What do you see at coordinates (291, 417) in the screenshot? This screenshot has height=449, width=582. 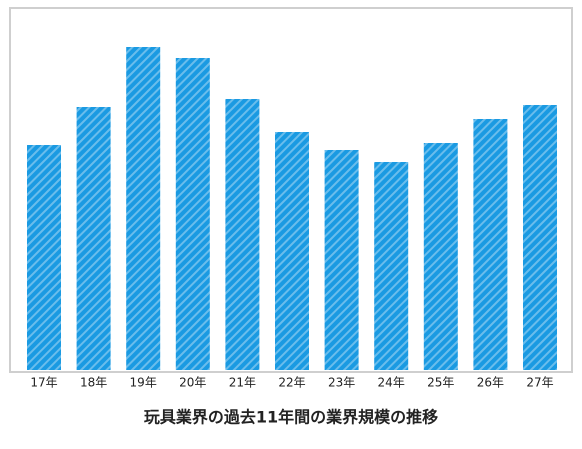 I see `chart-title: 玩具業界の過去11年間の業界規模の推移` at bounding box center [291, 417].